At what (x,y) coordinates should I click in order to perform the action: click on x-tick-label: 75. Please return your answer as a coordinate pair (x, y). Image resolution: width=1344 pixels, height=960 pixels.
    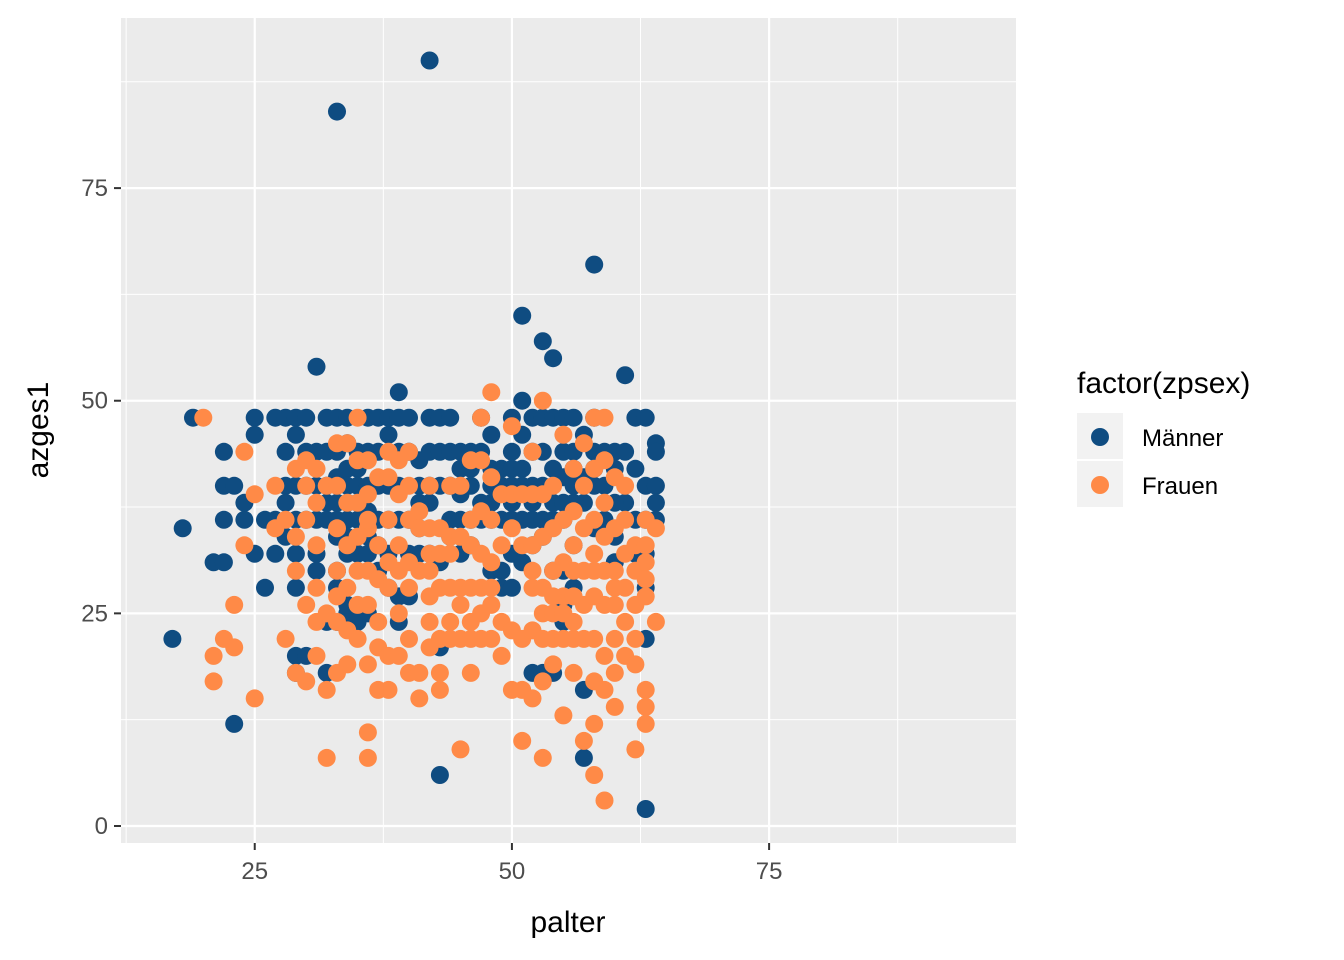
    Looking at the image, I should click on (769, 871).